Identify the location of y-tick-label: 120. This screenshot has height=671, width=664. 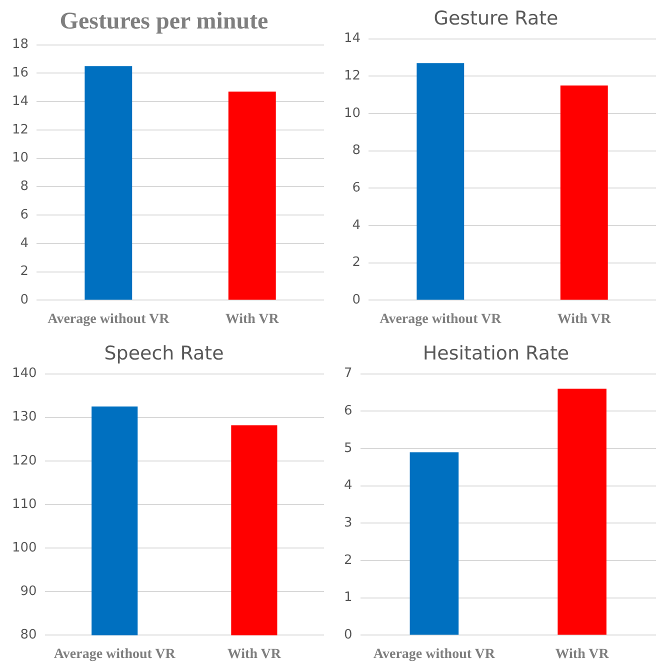
(24, 460).